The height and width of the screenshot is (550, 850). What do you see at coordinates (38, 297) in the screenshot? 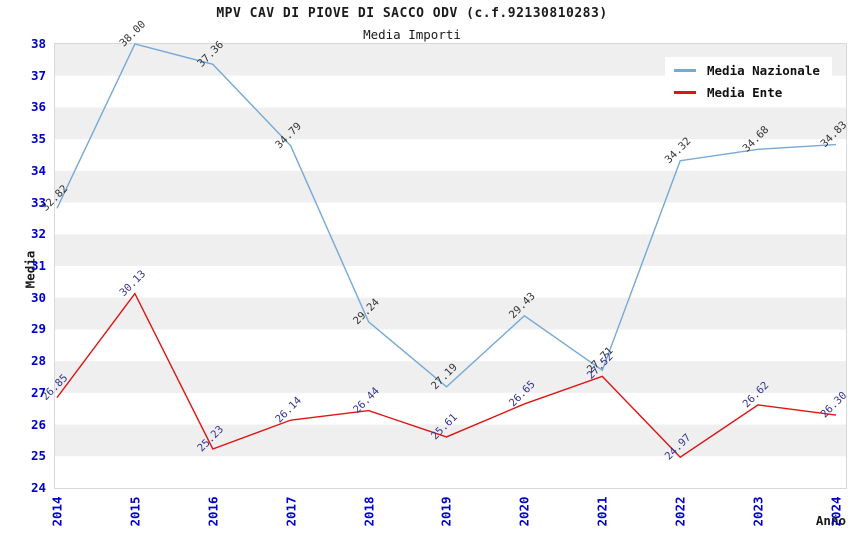
I see `y-axis-tick: 30` at bounding box center [38, 297].